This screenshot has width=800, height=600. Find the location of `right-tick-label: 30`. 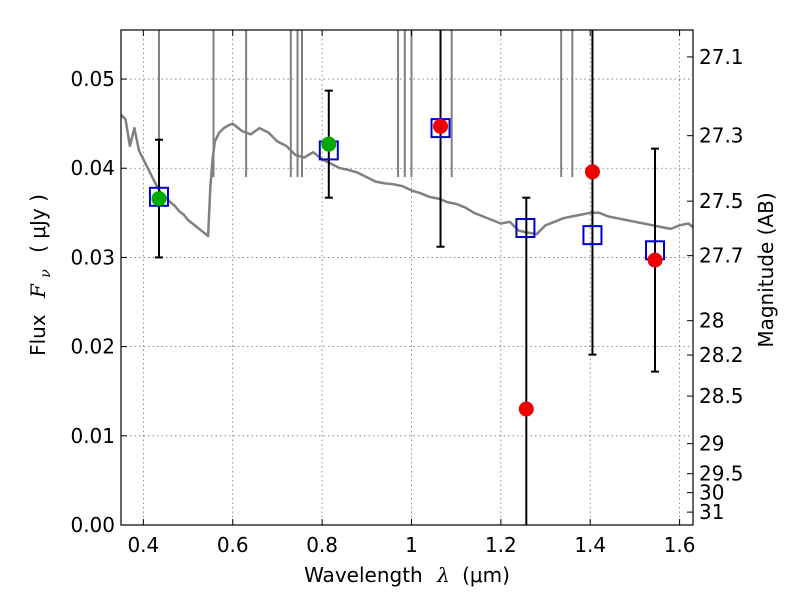

right-tick-label: 30 is located at coordinates (711, 493).